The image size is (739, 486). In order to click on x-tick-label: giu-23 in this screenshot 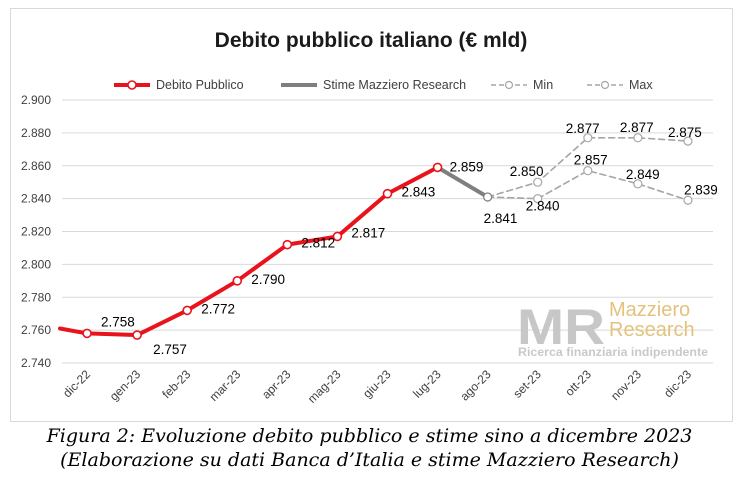, I will do `click(377, 384)`.